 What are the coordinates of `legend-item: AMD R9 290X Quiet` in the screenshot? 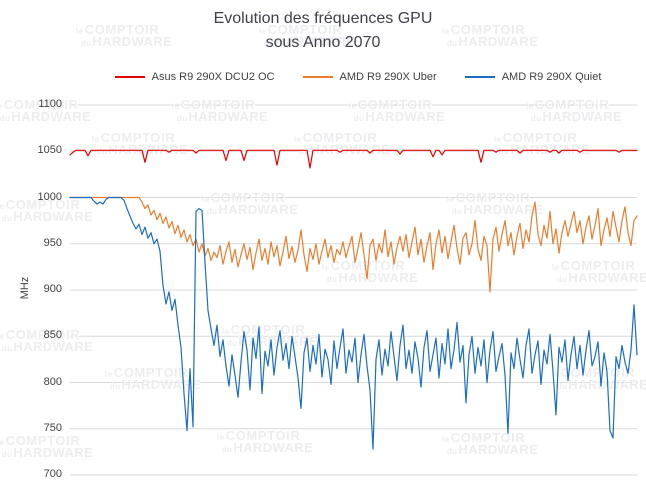 It's located at (533, 77).